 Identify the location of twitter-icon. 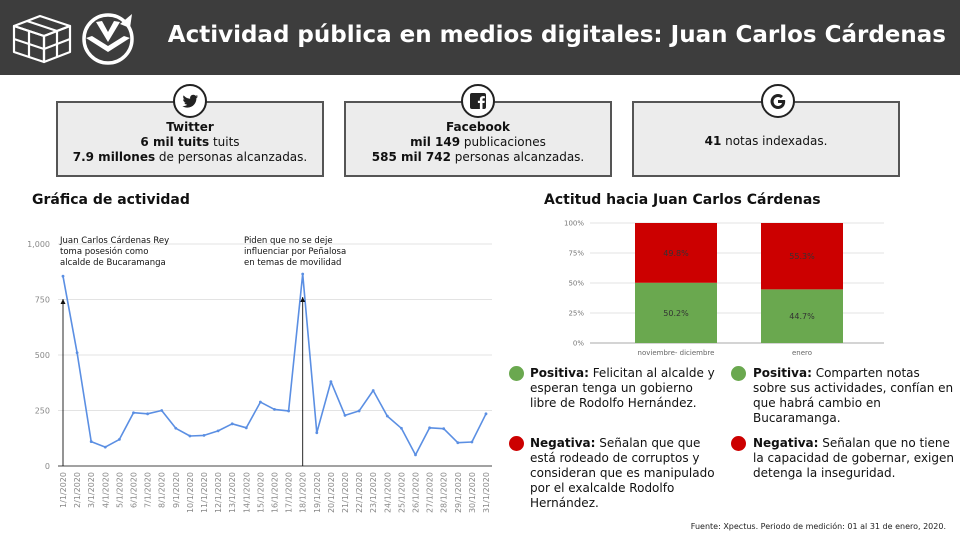
(190, 101).